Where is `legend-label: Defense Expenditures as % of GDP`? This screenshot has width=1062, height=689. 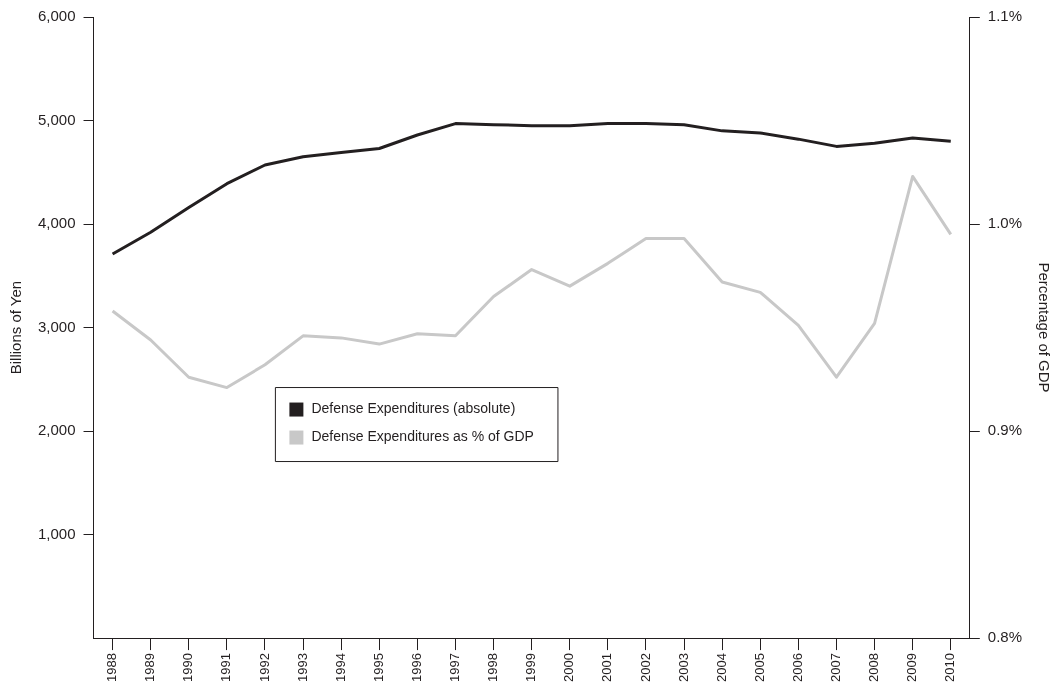
legend-label: Defense Expenditures as % of GDP is located at coordinates (422, 436).